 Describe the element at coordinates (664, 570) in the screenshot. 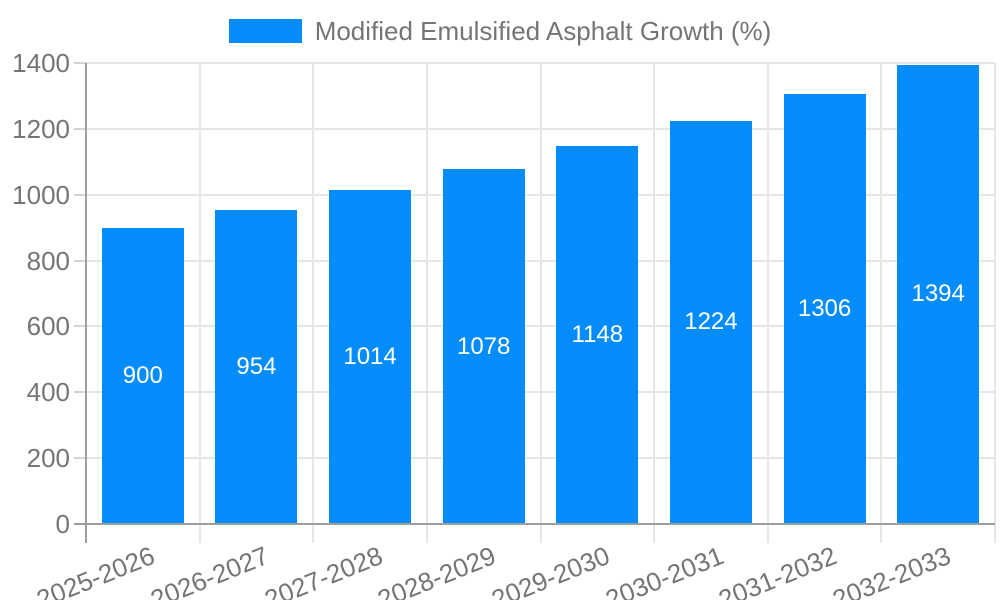

I see `x-tick-label: 2030-2031` at that location.